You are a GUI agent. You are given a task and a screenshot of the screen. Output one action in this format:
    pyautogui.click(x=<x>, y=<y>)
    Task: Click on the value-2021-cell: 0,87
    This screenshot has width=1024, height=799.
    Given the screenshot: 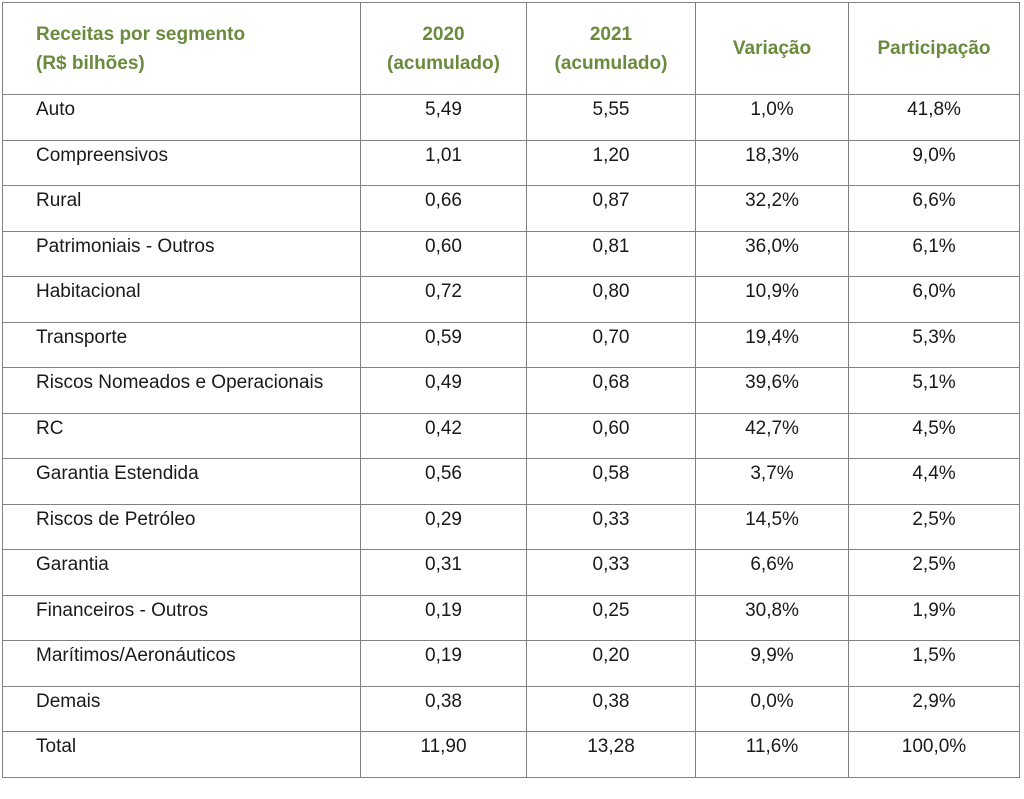 What is the action you would take?
    pyautogui.click(x=611, y=208)
    